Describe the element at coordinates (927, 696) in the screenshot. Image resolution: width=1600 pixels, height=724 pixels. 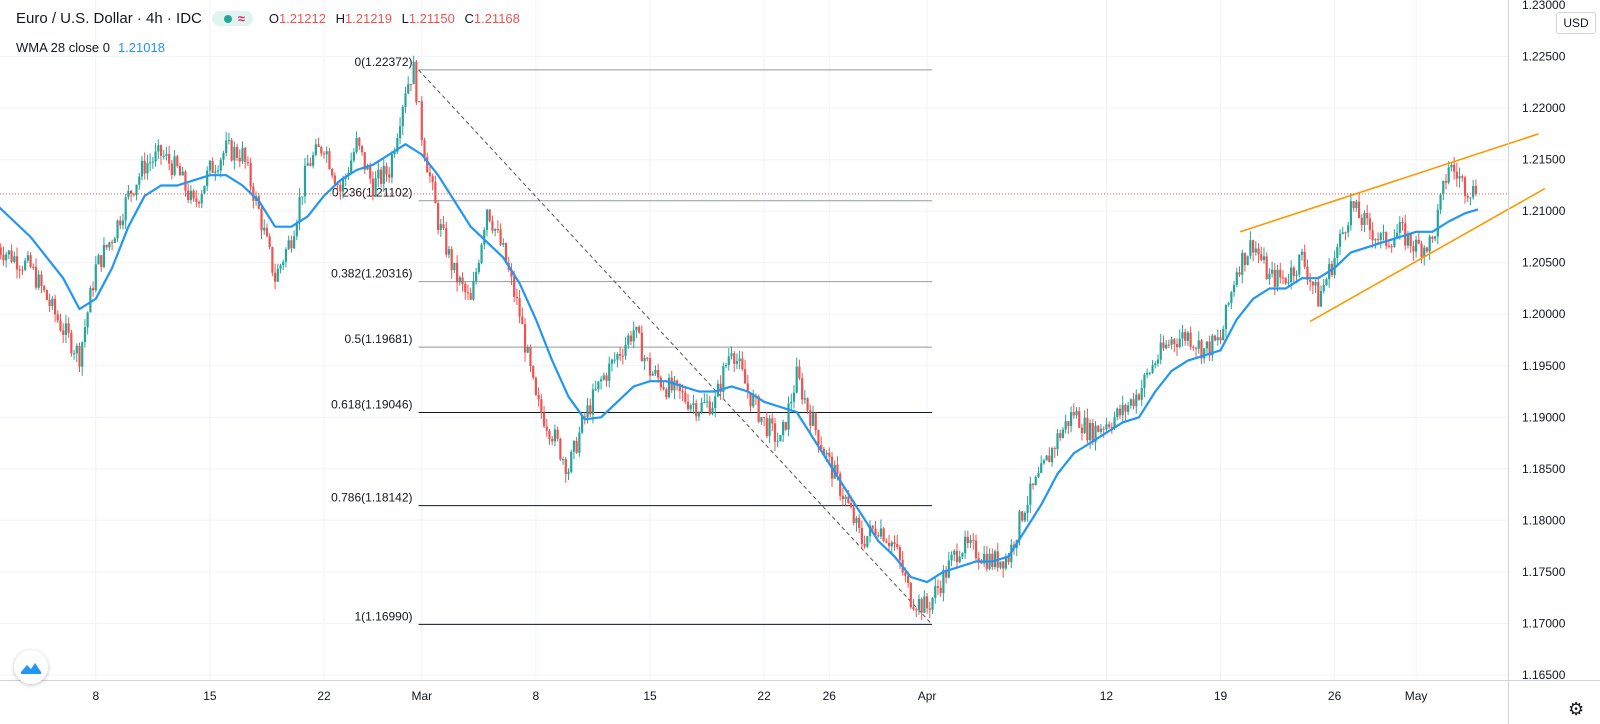
I see `x-tick-label: Apr` at that location.